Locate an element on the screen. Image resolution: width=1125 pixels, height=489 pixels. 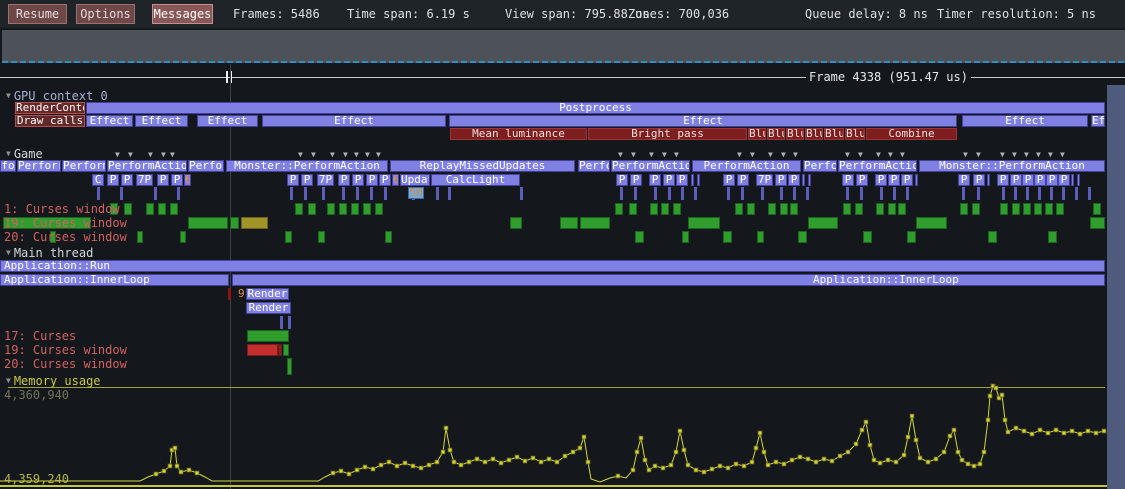
zone: 50 is located at coordinates (416, 193).